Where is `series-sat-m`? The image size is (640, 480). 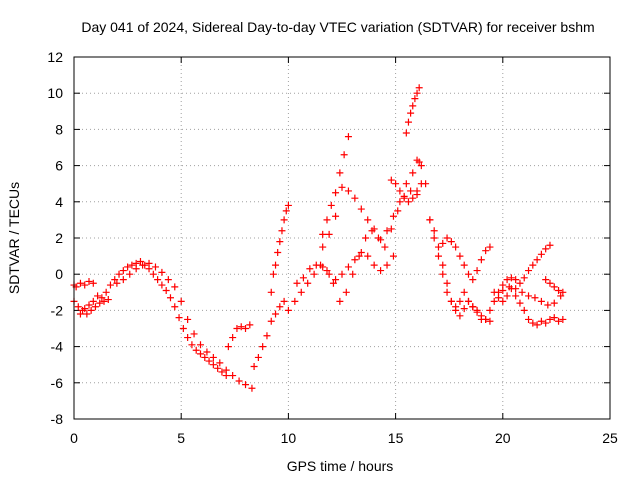
series-sat-m is located at coordinates (412, 110).